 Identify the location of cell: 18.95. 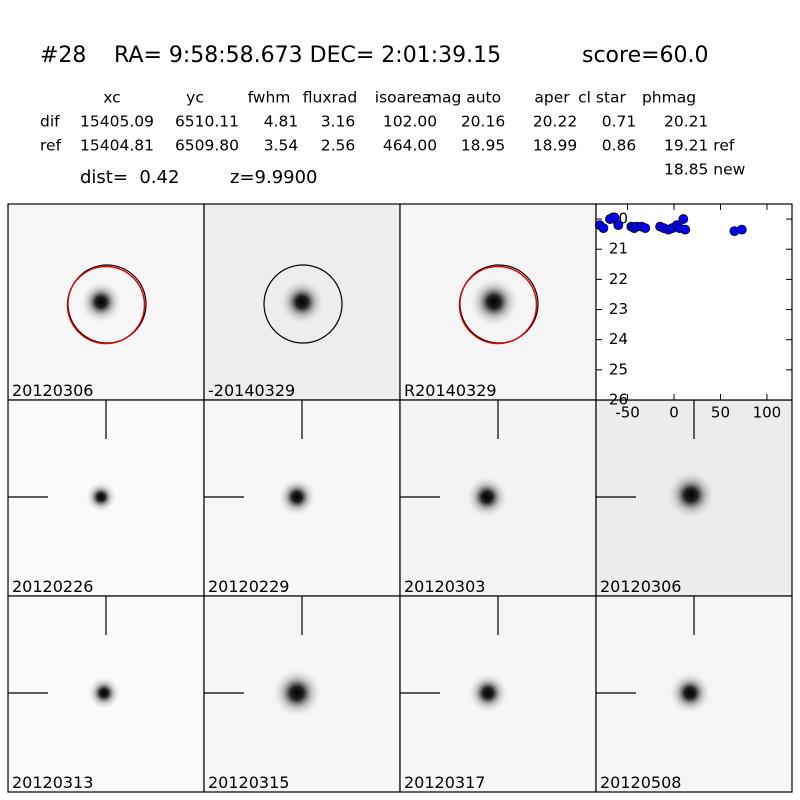
(483, 146).